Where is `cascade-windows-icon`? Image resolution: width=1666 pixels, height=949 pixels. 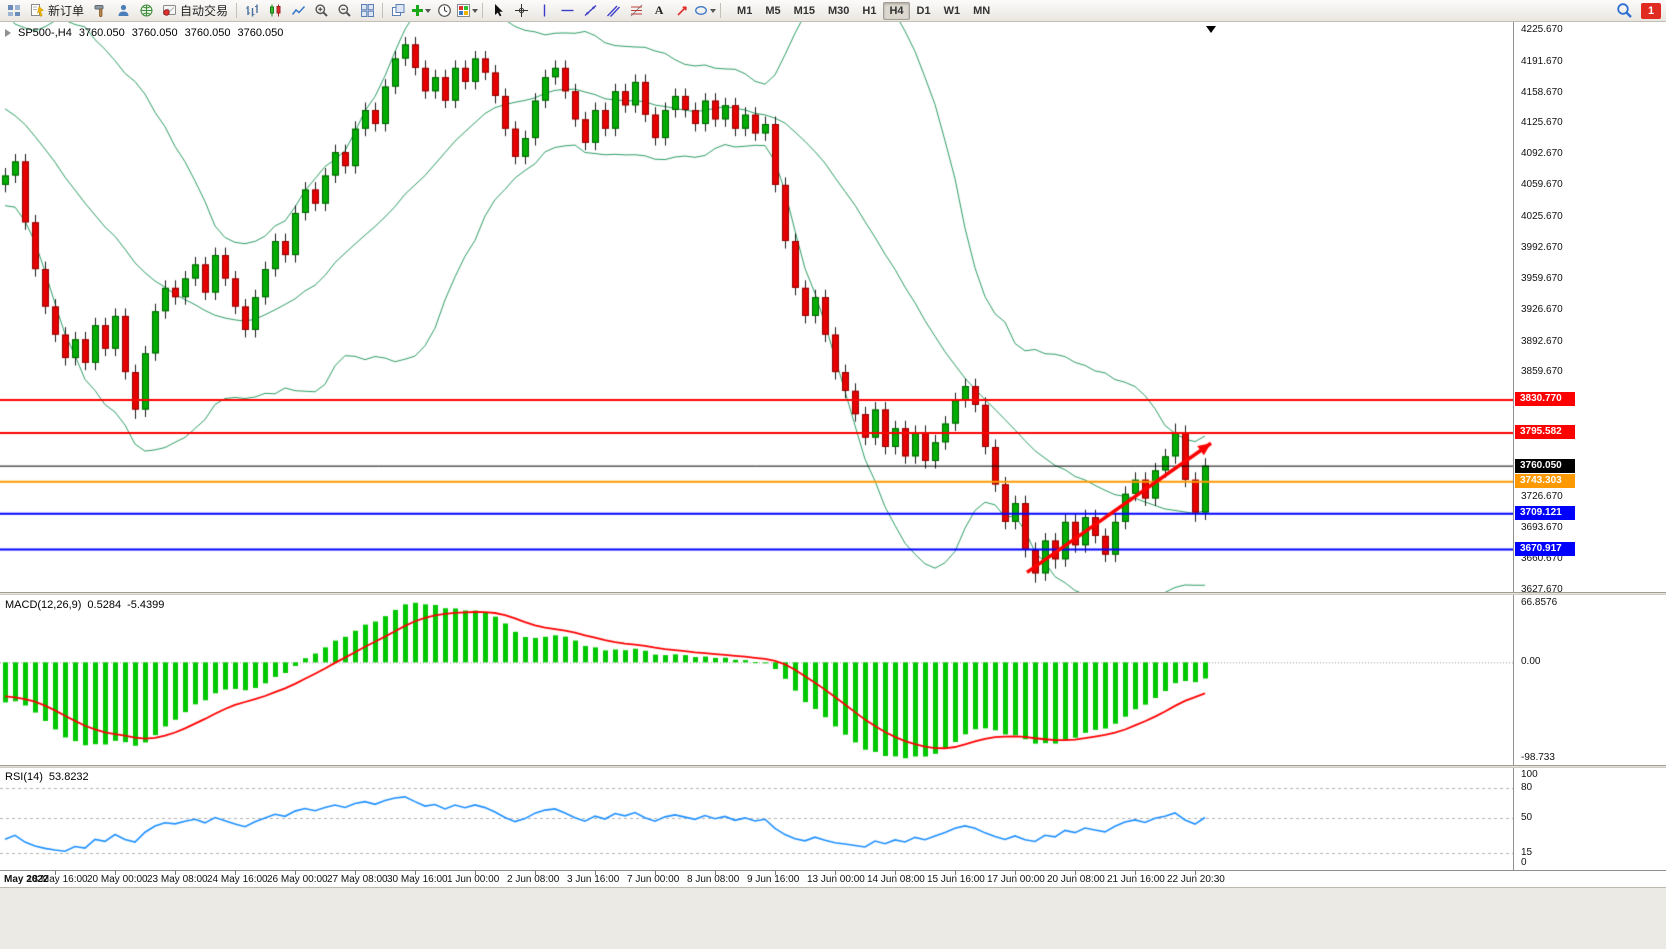
cascade-windows-icon is located at coordinates (398, 10).